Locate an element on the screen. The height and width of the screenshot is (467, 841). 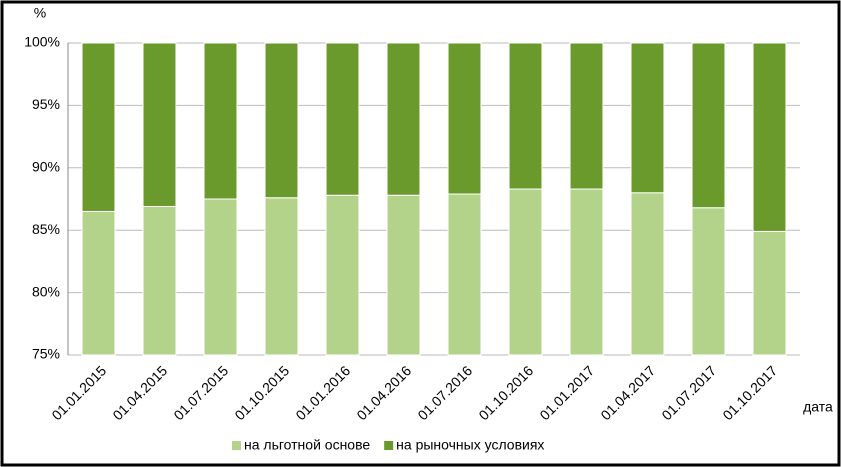
y-tick-label: 75% is located at coordinates (46, 354).